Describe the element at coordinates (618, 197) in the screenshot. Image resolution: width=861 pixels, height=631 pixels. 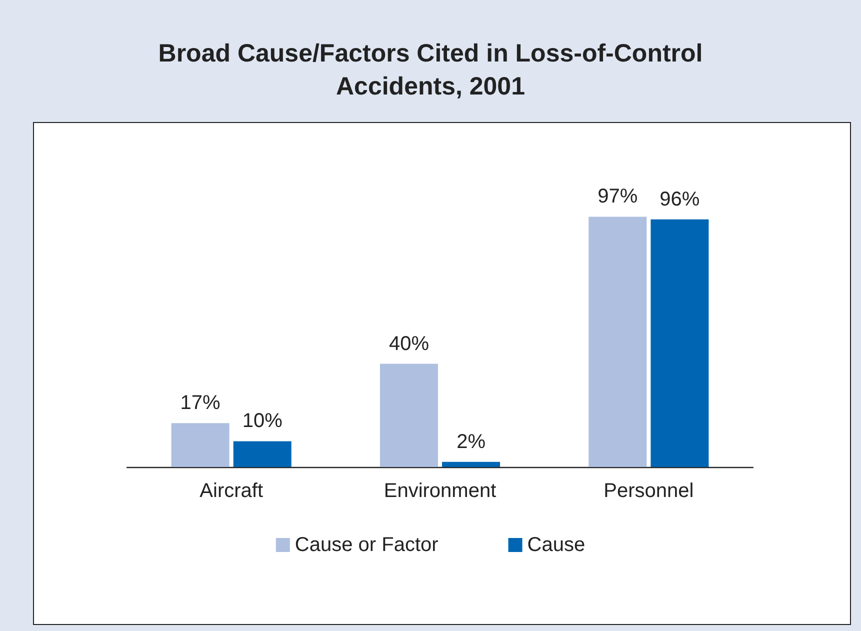
I see `data-label: 97%` at that location.